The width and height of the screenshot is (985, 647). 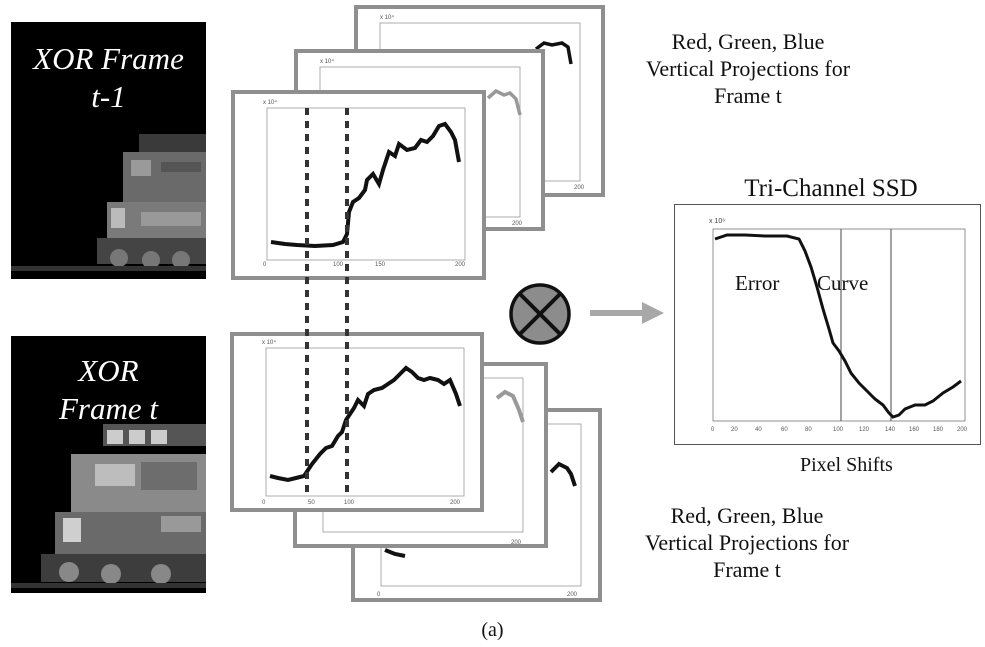 What do you see at coordinates (627, 313) in the screenshot?
I see `right-arrow-icon` at bounding box center [627, 313].